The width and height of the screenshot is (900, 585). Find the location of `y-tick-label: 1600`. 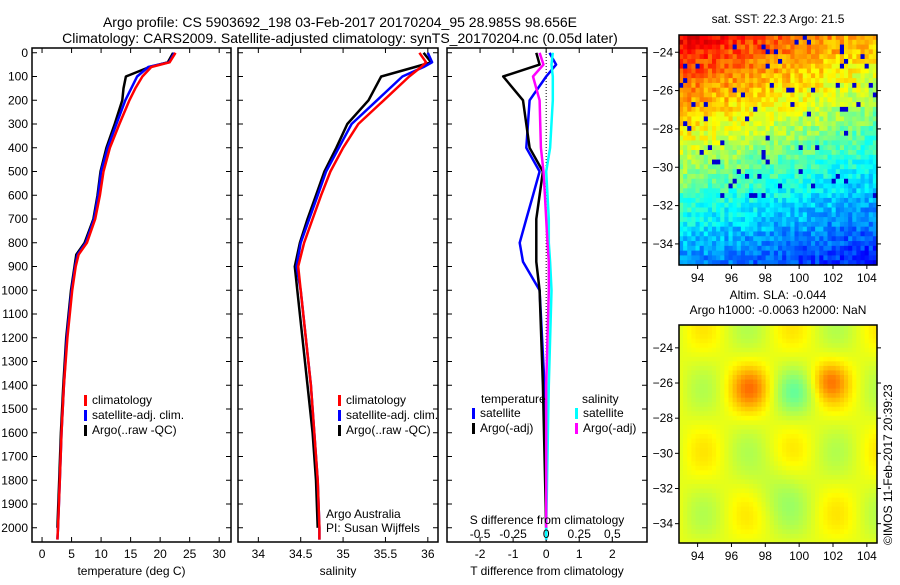

y-tick-label: 1600 is located at coordinates (14, 433).